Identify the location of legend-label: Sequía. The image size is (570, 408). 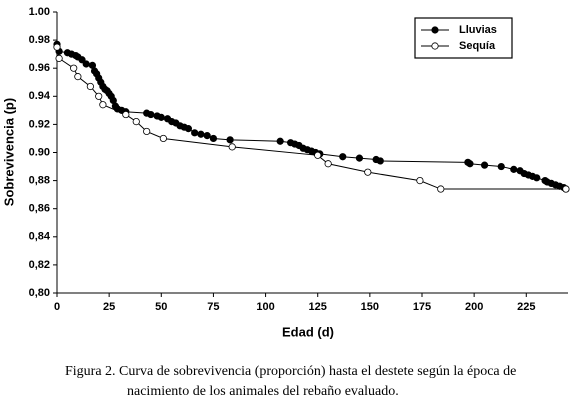
(477, 46).